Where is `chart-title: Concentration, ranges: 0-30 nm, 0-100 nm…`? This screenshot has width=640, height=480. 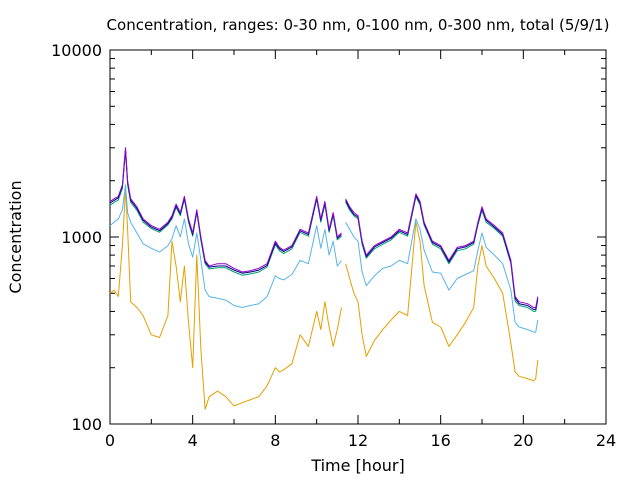
chart-title: Concentration, ranges: 0-30 nm, 0-100 nm… is located at coordinates (358, 25).